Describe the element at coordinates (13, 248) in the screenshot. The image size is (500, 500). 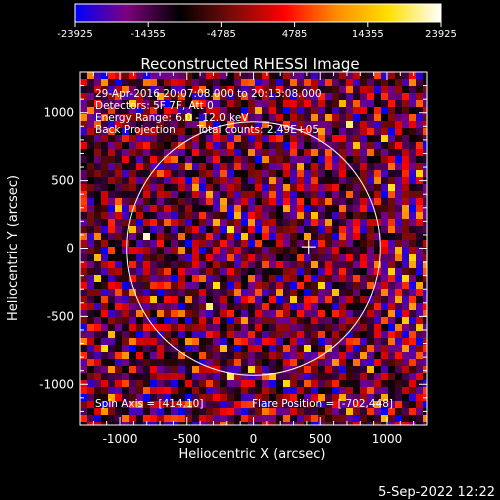
I see `y-axis-label: Heliocentric Y (arcsec)` at that location.